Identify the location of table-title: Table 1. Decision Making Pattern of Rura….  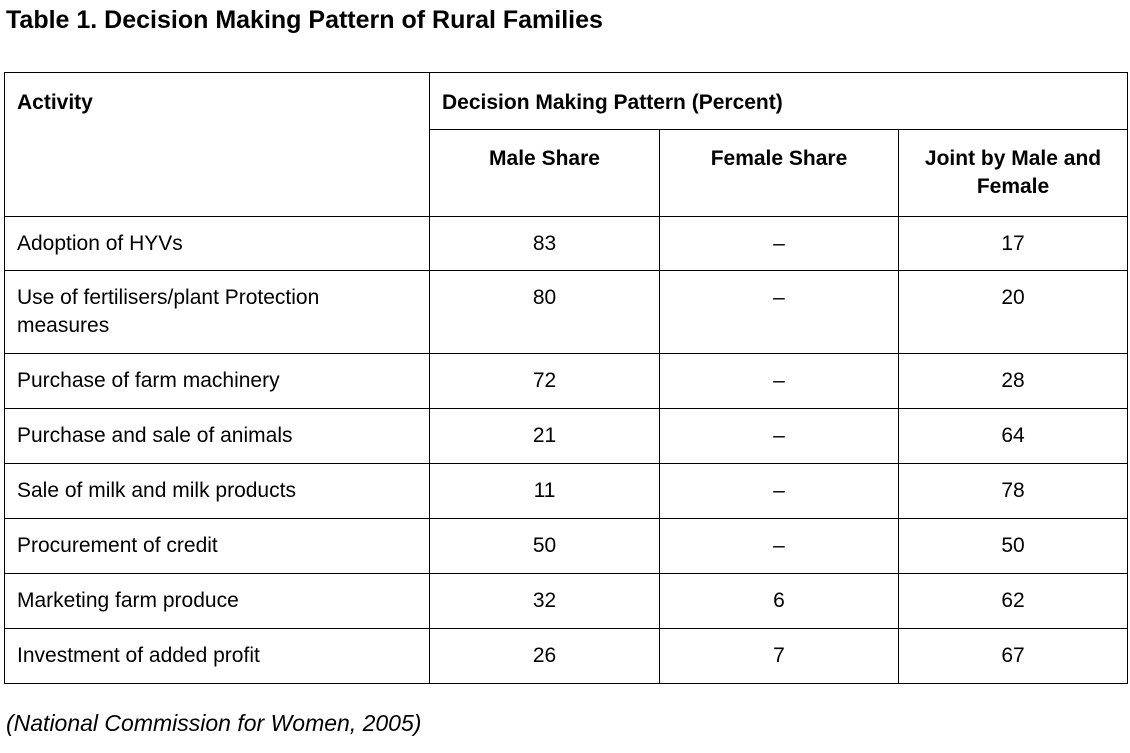
(304, 20).